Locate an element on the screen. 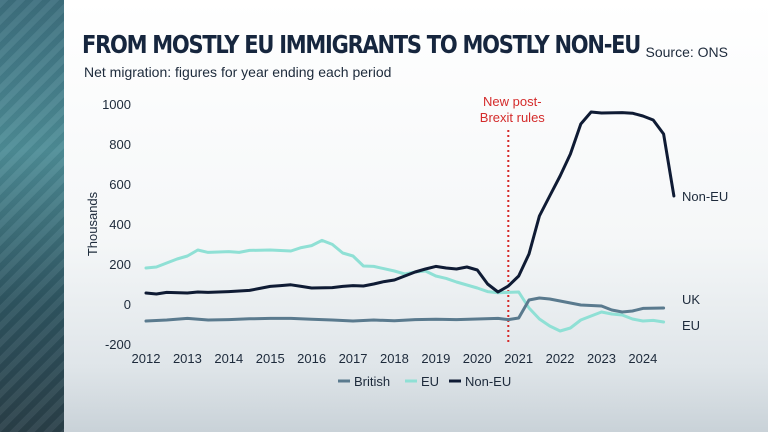 The height and width of the screenshot is (432, 768). x-tick-label: 2017 is located at coordinates (353, 358).